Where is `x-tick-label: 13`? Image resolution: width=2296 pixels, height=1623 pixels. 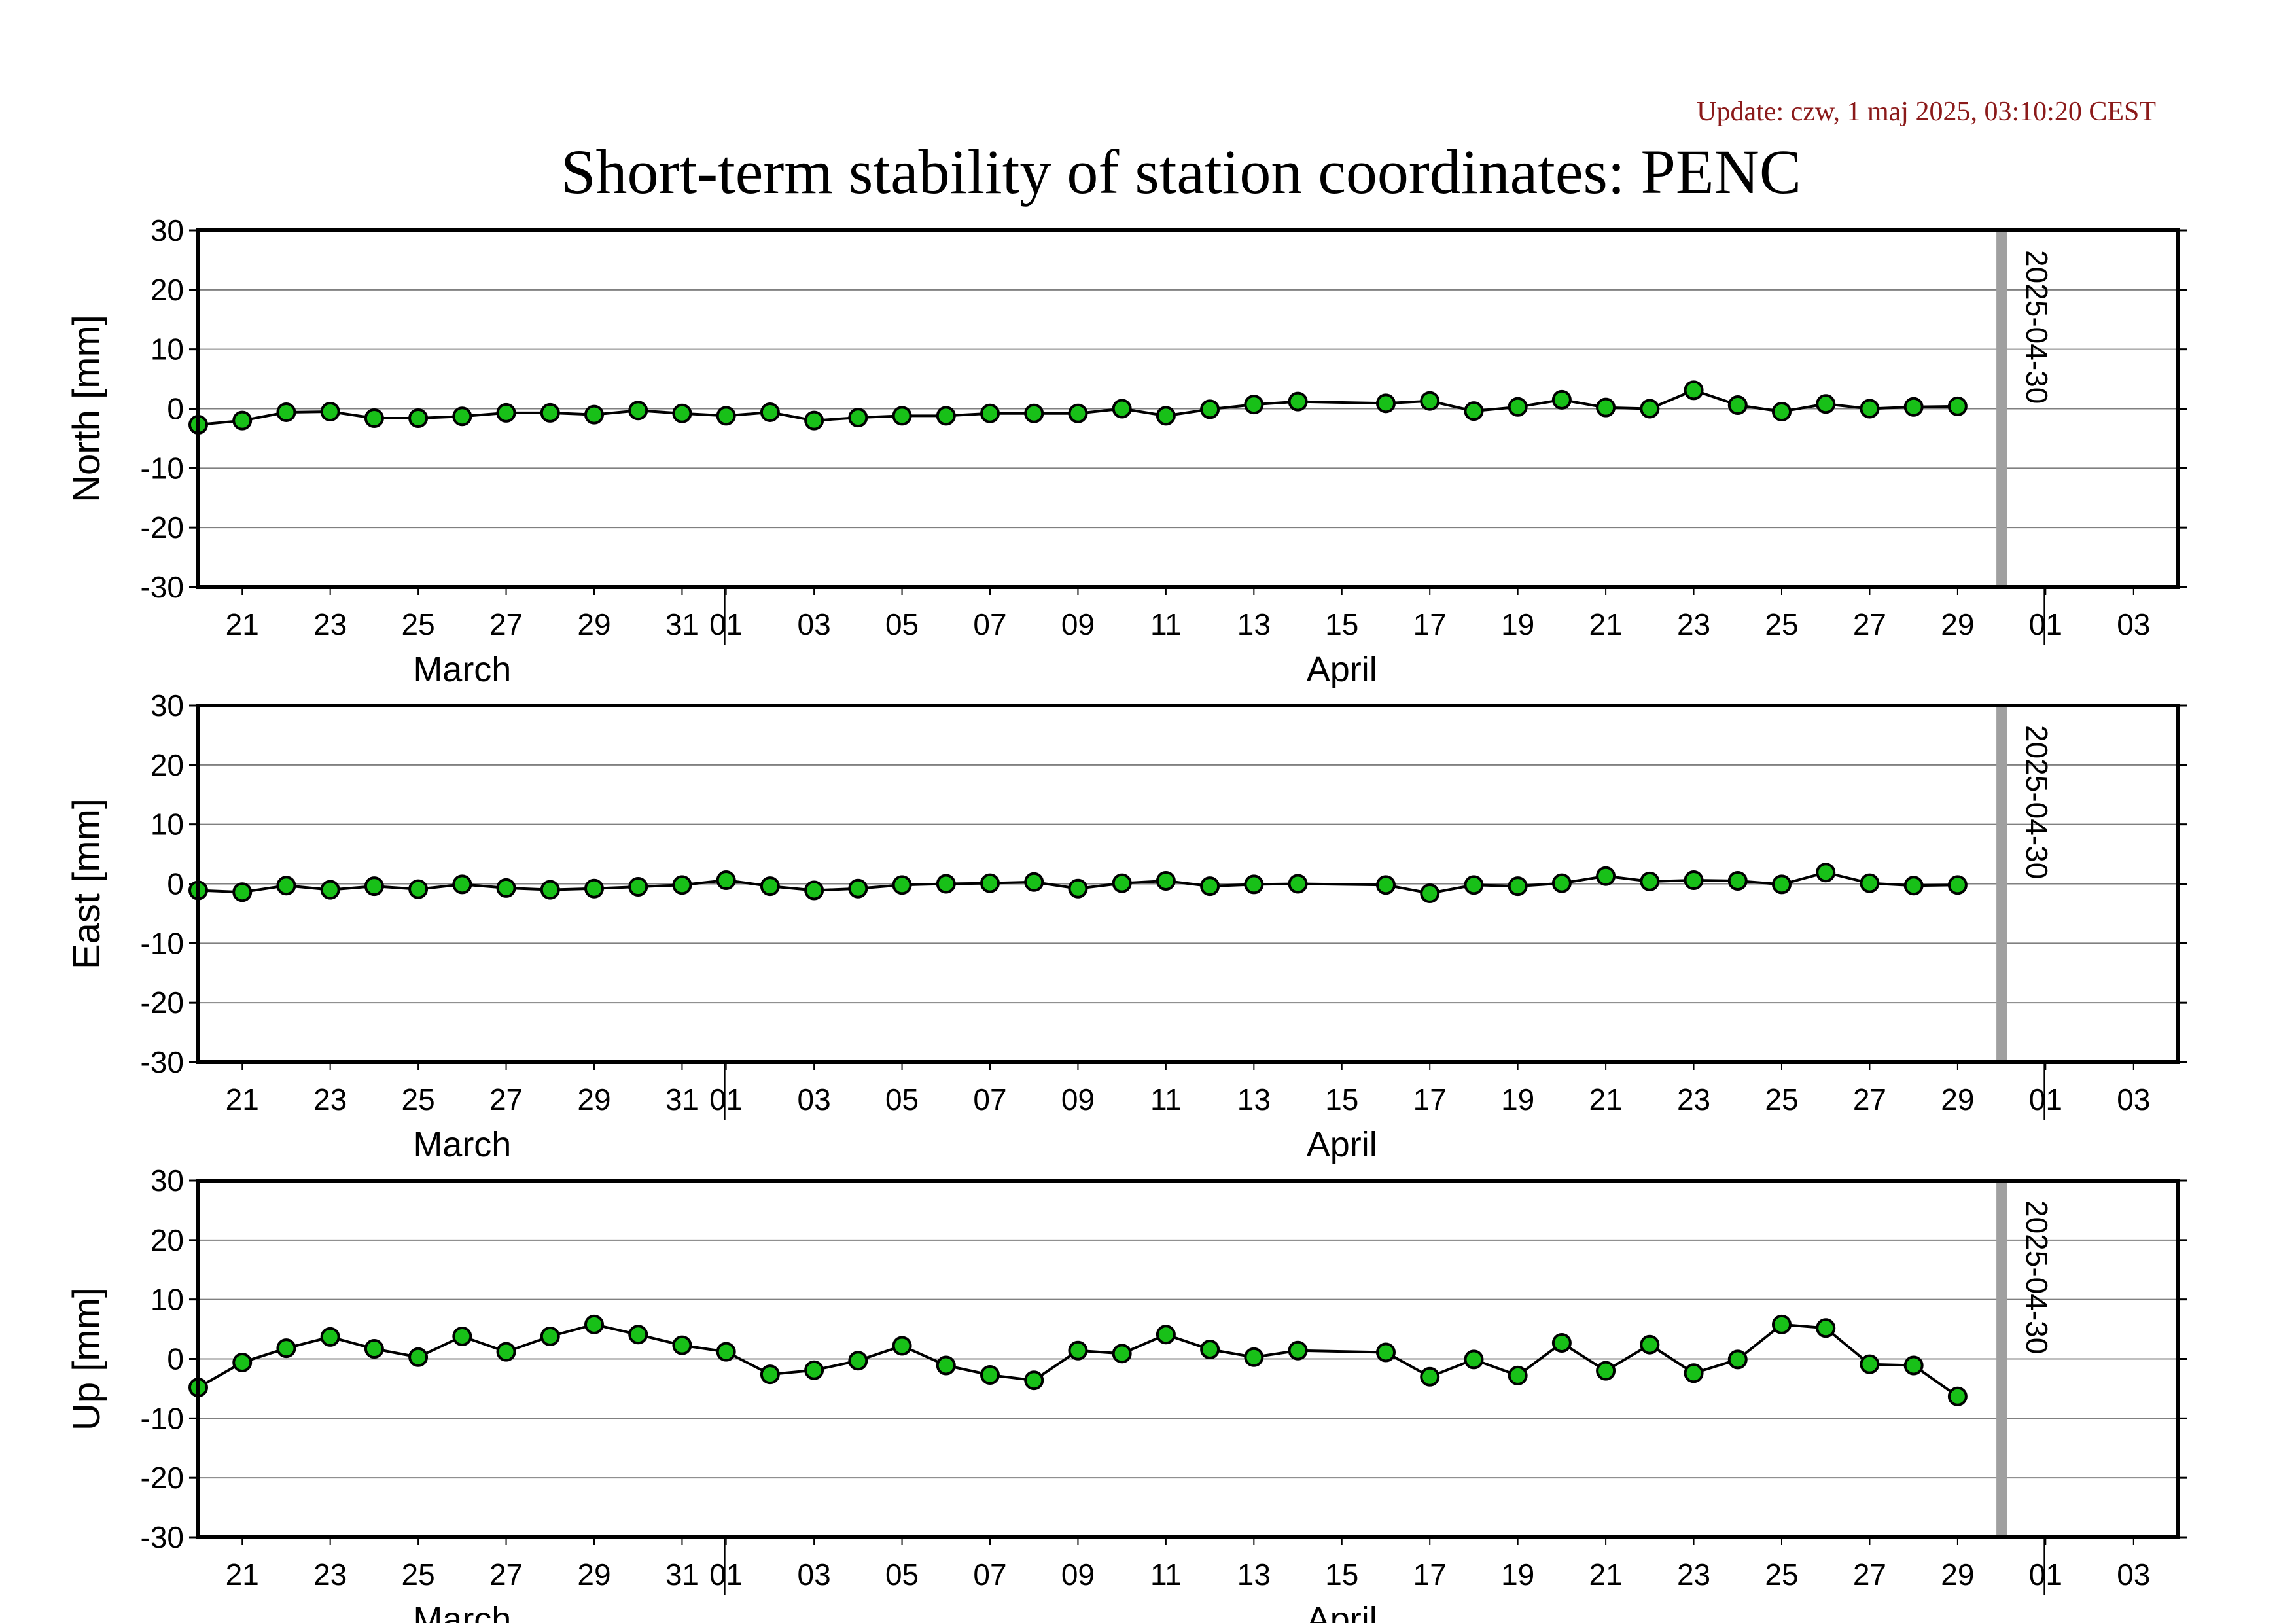 x-tick-label: 13 is located at coordinates (1254, 624).